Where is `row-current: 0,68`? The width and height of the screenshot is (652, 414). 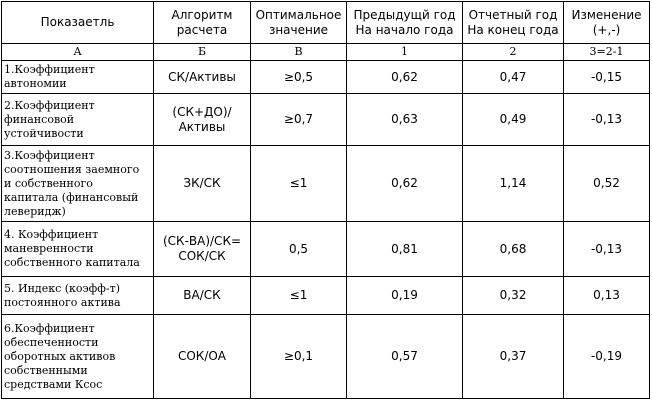
row-current: 0,68 is located at coordinates (513, 249).